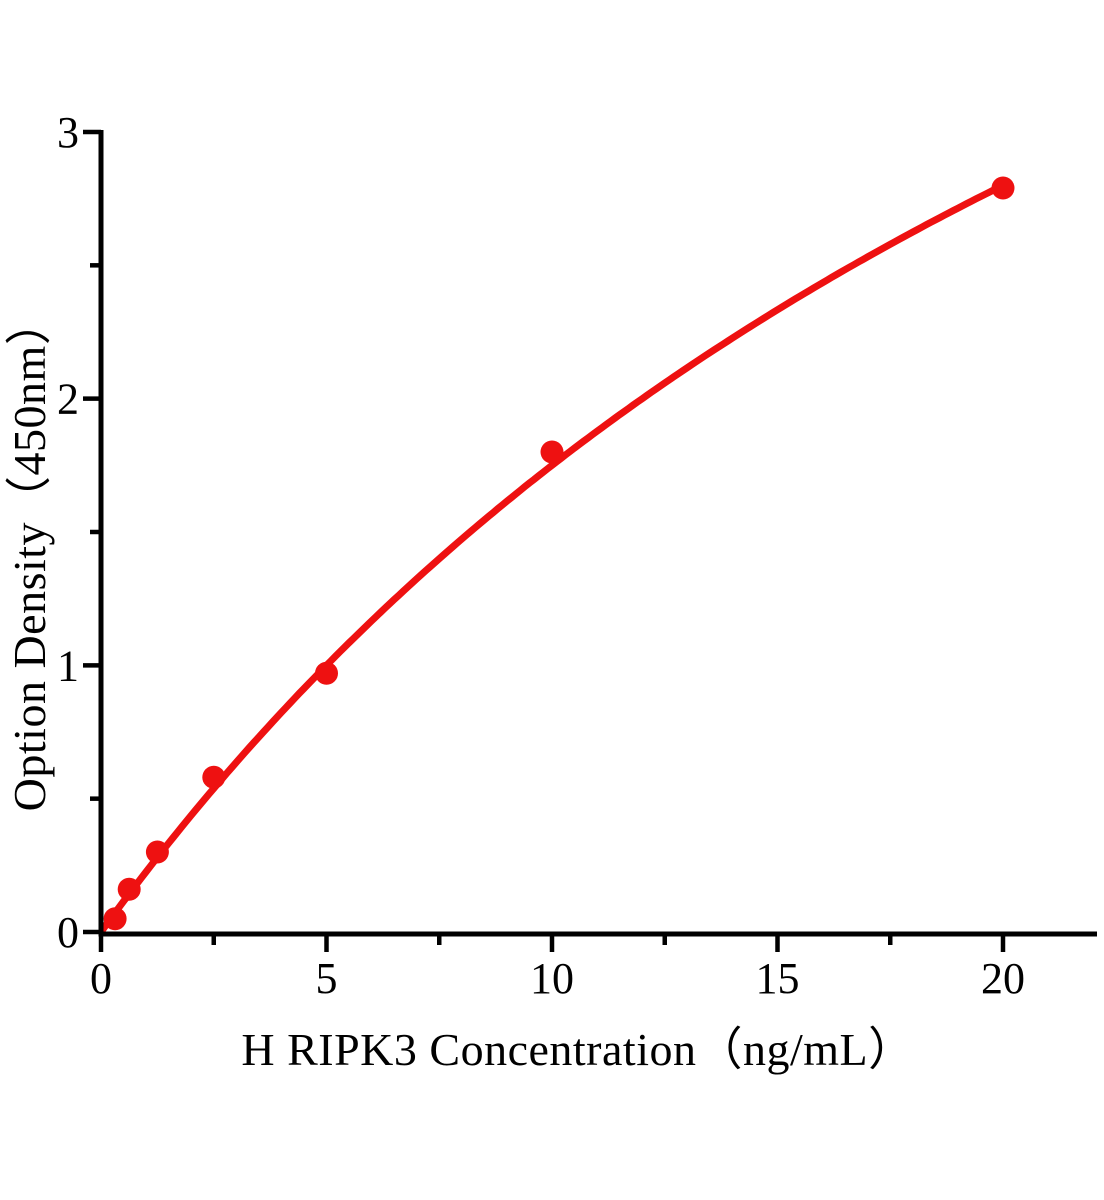 This screenshot has width=1104, height=1200. Describe the element at coordinates (68, 932) in the screenshot. I see `y-tick-label: 0` at that location.